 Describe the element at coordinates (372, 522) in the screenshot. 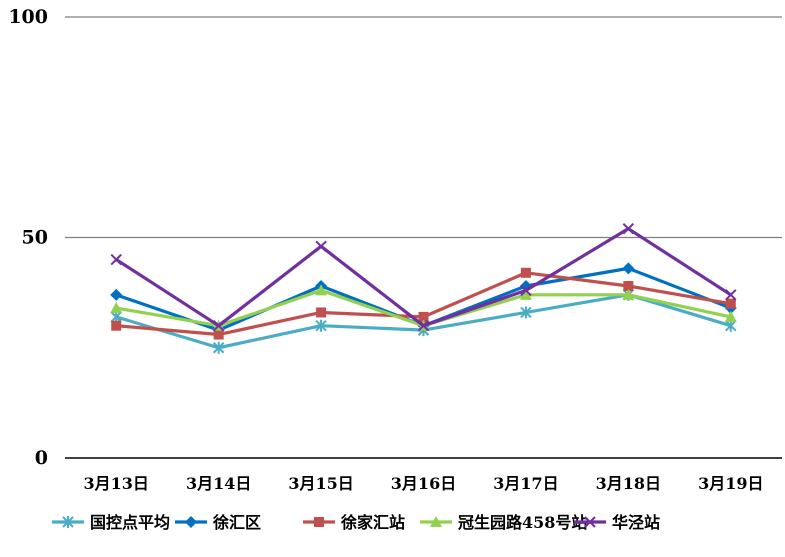

I see `legend-label: 徐家汇站` at that location.